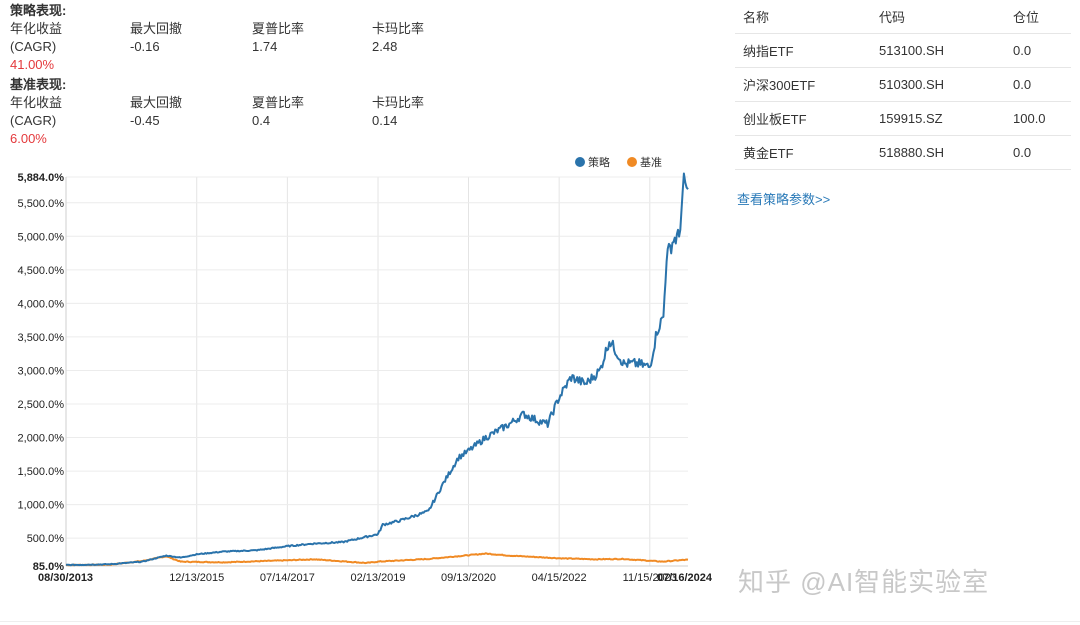 This screenshot has height=625, width=1080. What do you see at coordinates (803, 118) in the screenshot?
I see `fund-name: 创业板ETF` at bounding box center [803, 118].